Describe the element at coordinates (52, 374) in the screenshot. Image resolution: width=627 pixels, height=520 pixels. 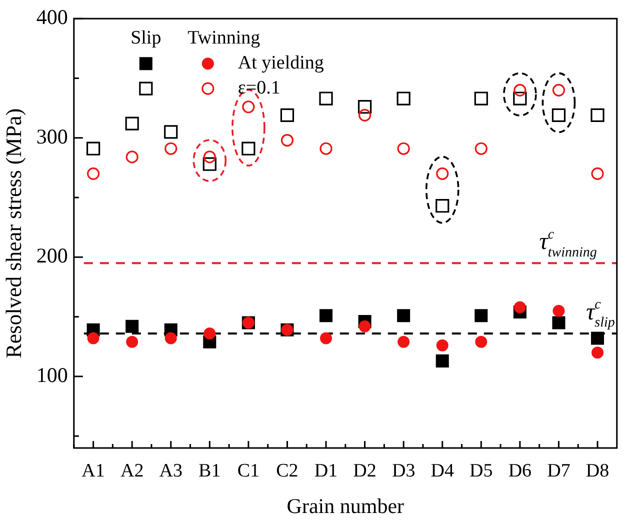
I see `y-tick-label: 100` at that location.